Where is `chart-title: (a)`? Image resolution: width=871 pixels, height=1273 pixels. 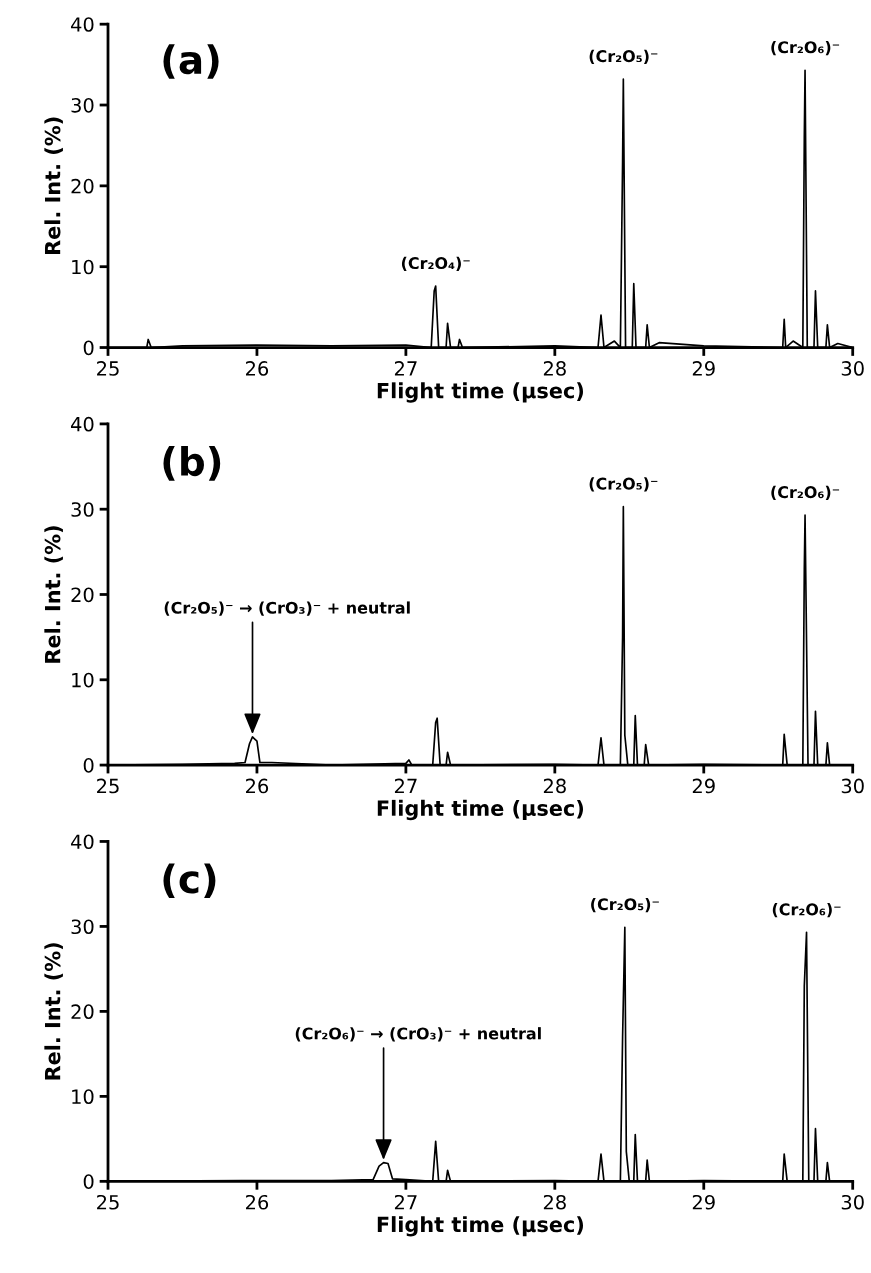 chart-title: (a) is located at coordinates (191, 61).